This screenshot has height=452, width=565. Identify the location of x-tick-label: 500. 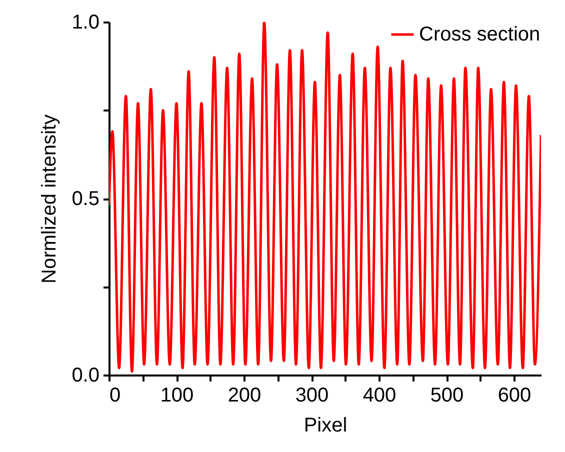
(447, 395).